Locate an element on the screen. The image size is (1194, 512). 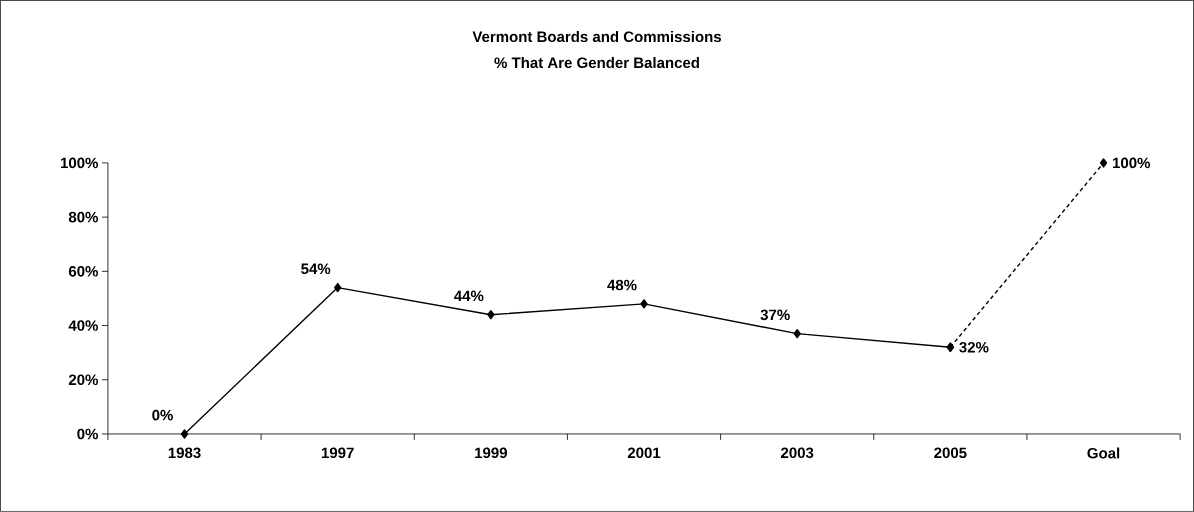
data-label: 44% is located at coordinates (469, 296).